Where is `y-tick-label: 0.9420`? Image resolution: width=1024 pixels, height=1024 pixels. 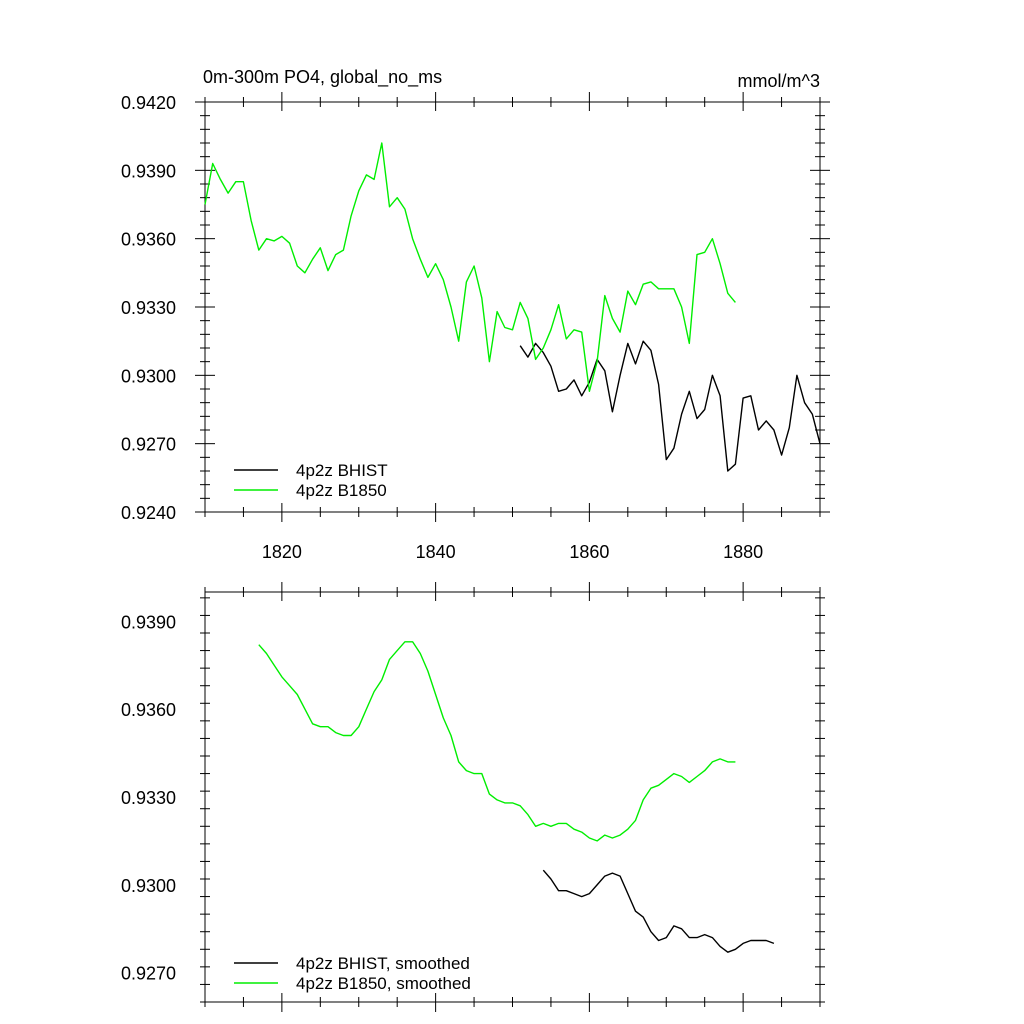 y-tick-label: 0.9420 is located at coordinates (148, 103).